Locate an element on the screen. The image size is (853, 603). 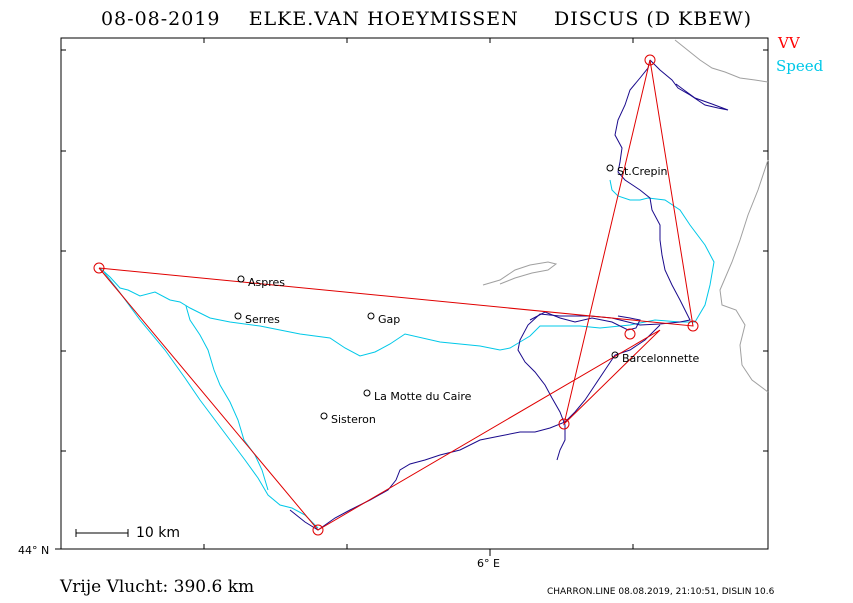
scale-bar is located at coordinates (102, 533).